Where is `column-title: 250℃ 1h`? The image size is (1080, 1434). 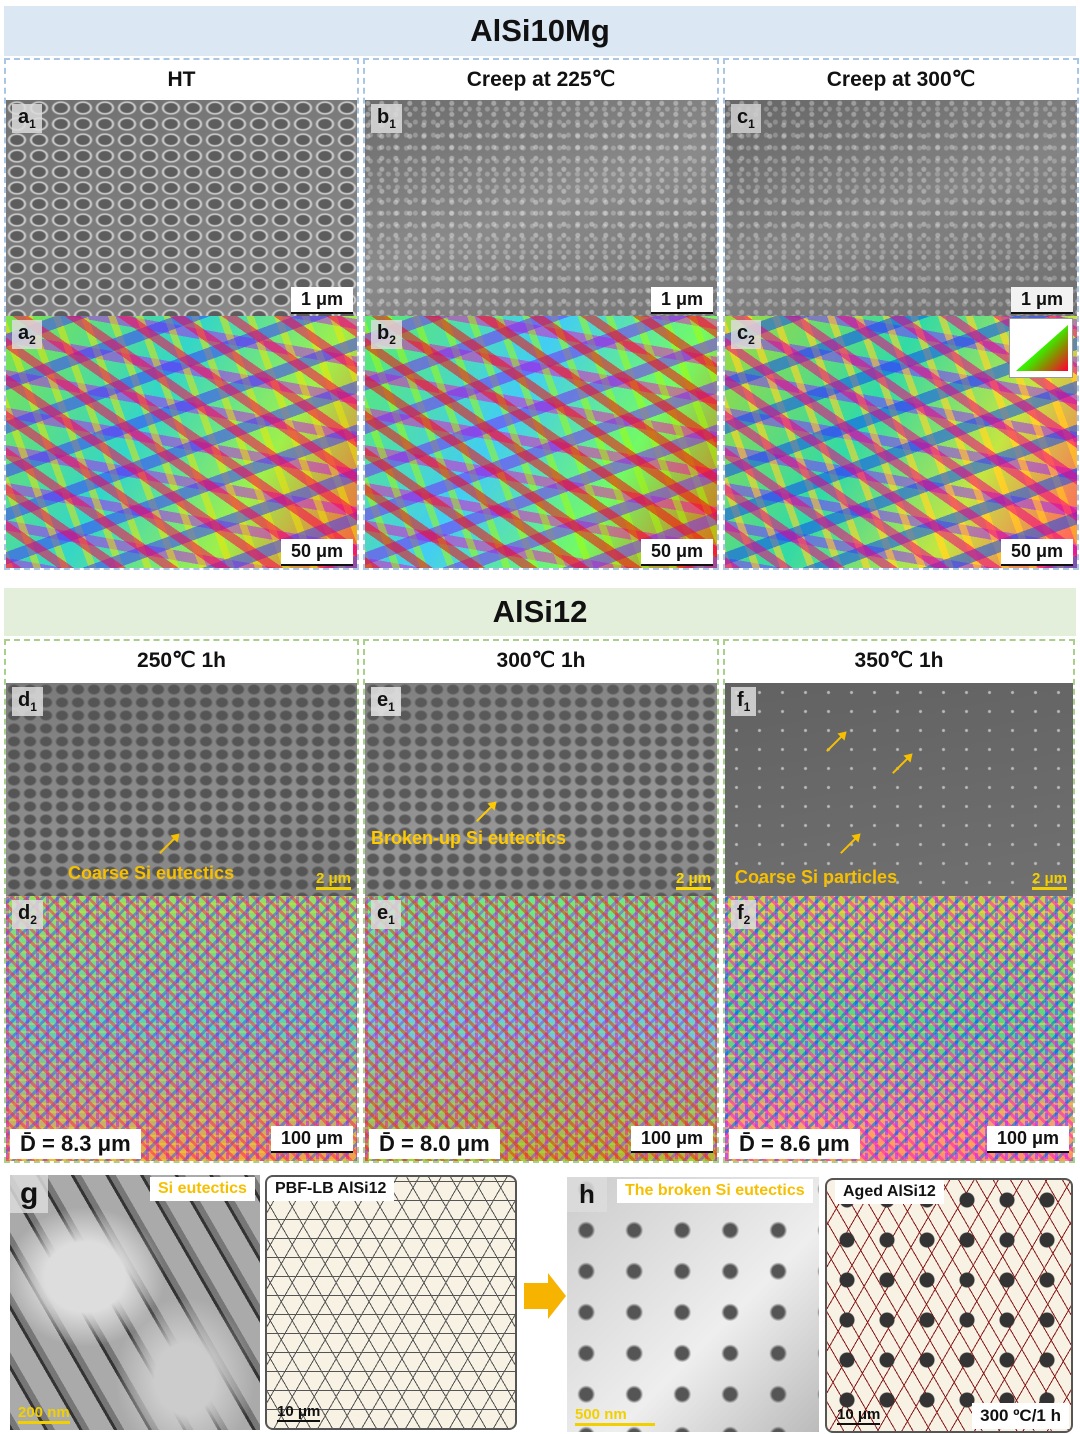
column-title: 250℃ 1h is located at coordinates (181, 661).